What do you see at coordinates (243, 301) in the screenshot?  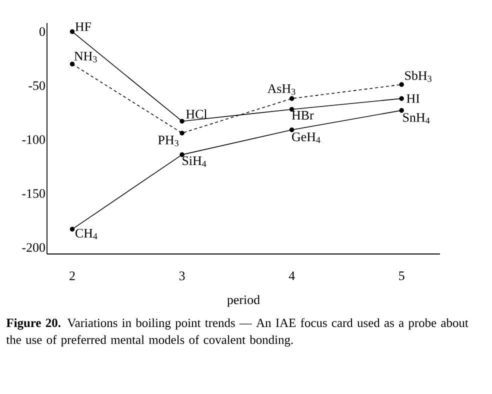 I see `x-axis-title: period` at bounding box center [243, 301].